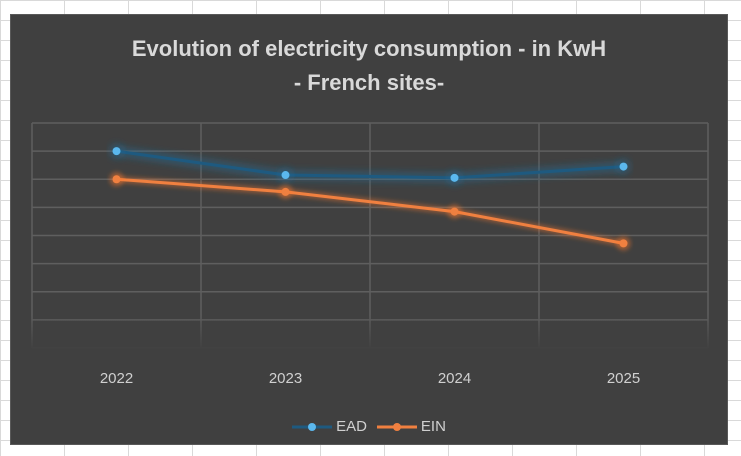  I want to click on legend-entry-ein: EIN, so click(411, 426).